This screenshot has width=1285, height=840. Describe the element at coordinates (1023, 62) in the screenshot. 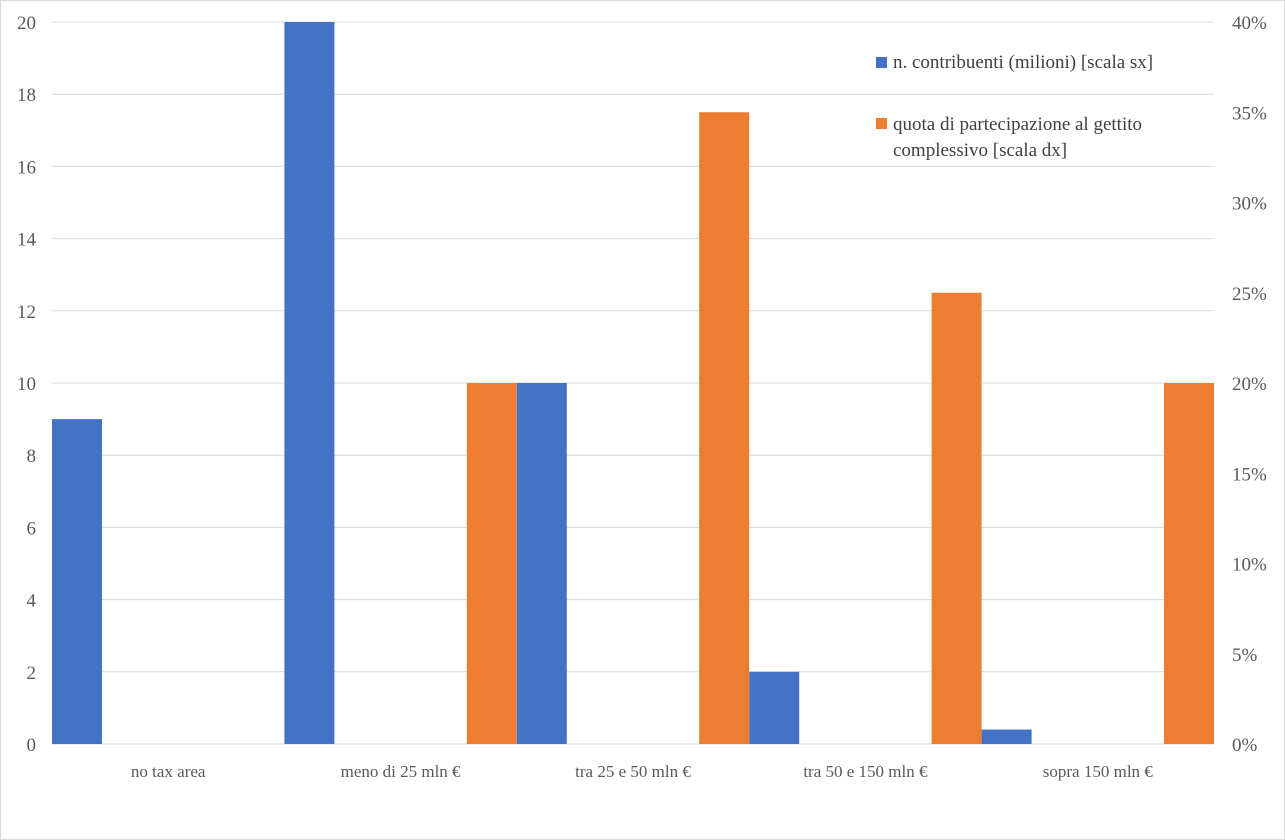

I see `legend-label-contribuenti: n. contribuenti (milioni) [scala sx]` at that location.